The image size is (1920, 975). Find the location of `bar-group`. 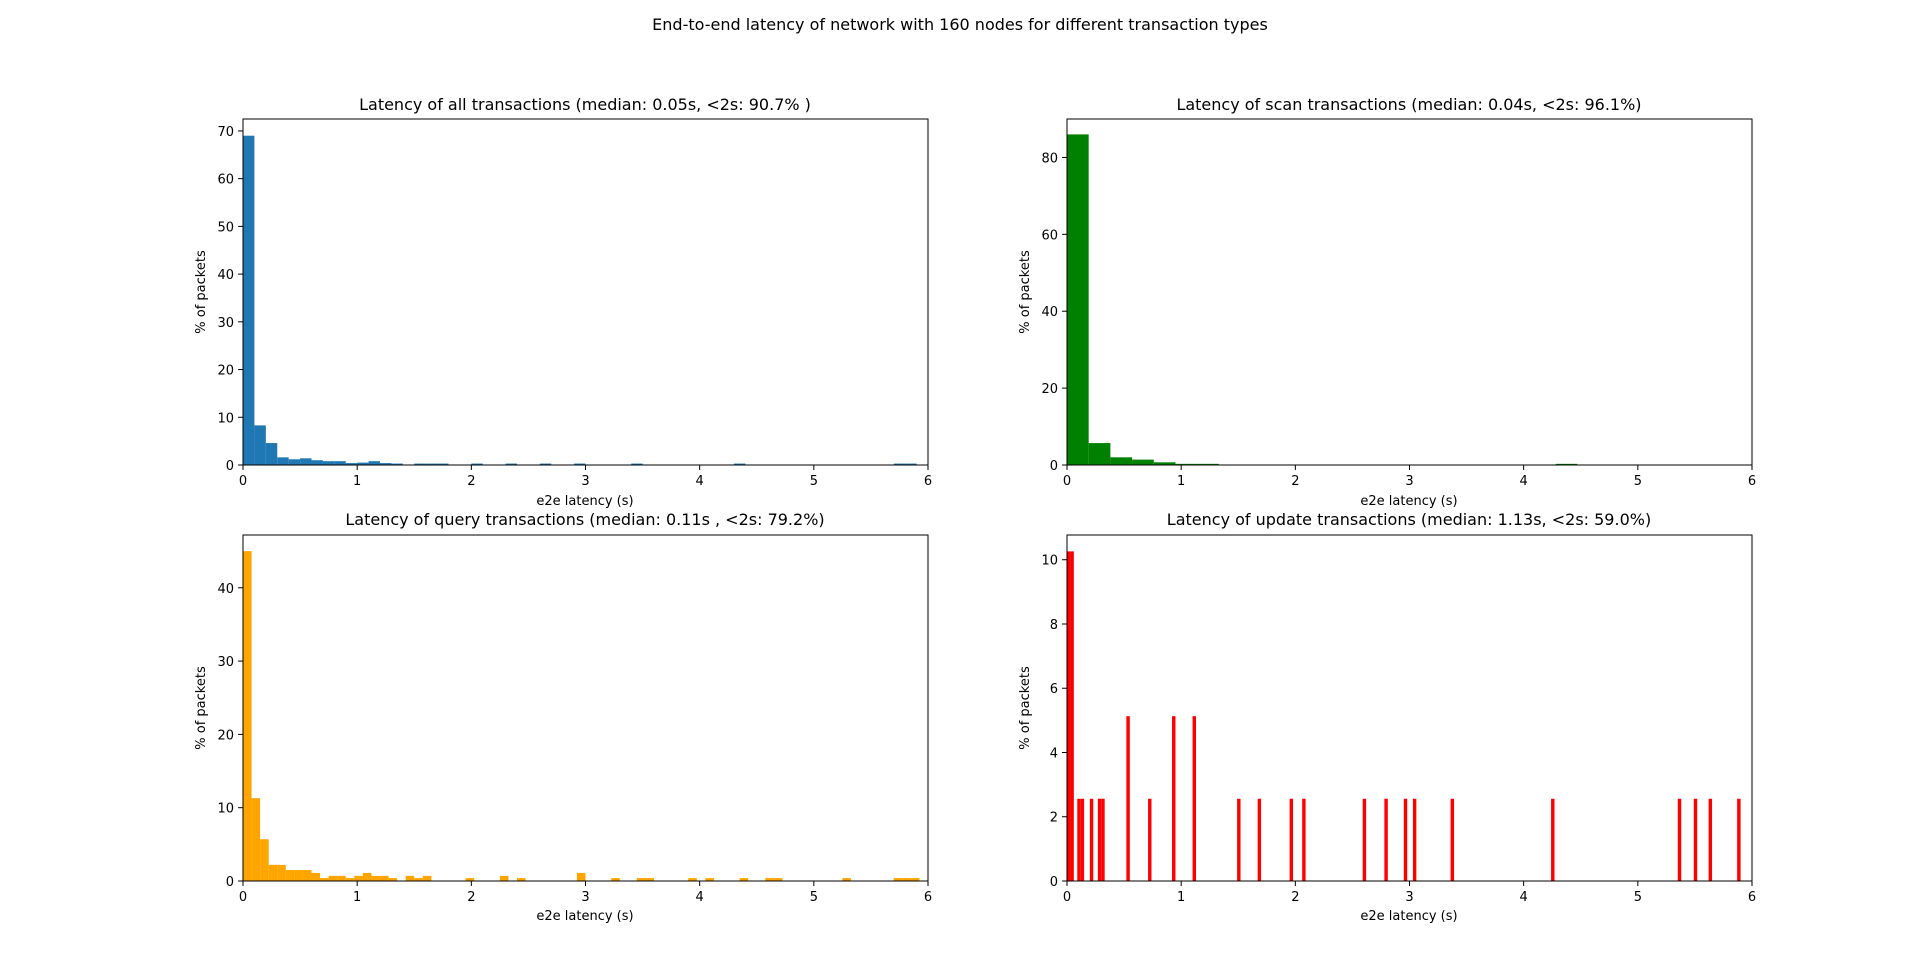

bar-group is located at coordinates (1322, 299).